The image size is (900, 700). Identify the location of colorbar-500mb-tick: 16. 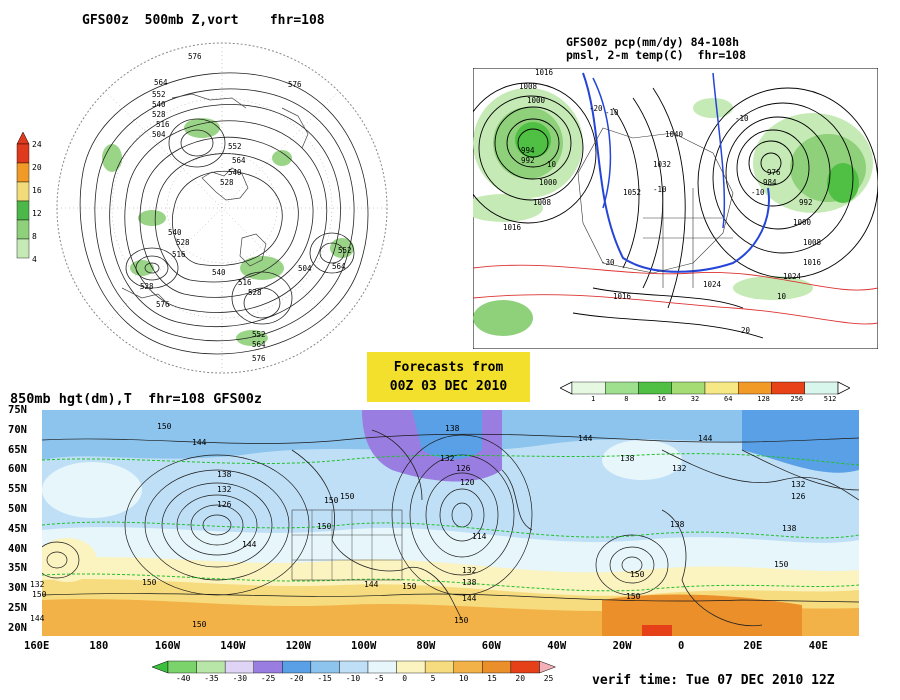
(37, 190).